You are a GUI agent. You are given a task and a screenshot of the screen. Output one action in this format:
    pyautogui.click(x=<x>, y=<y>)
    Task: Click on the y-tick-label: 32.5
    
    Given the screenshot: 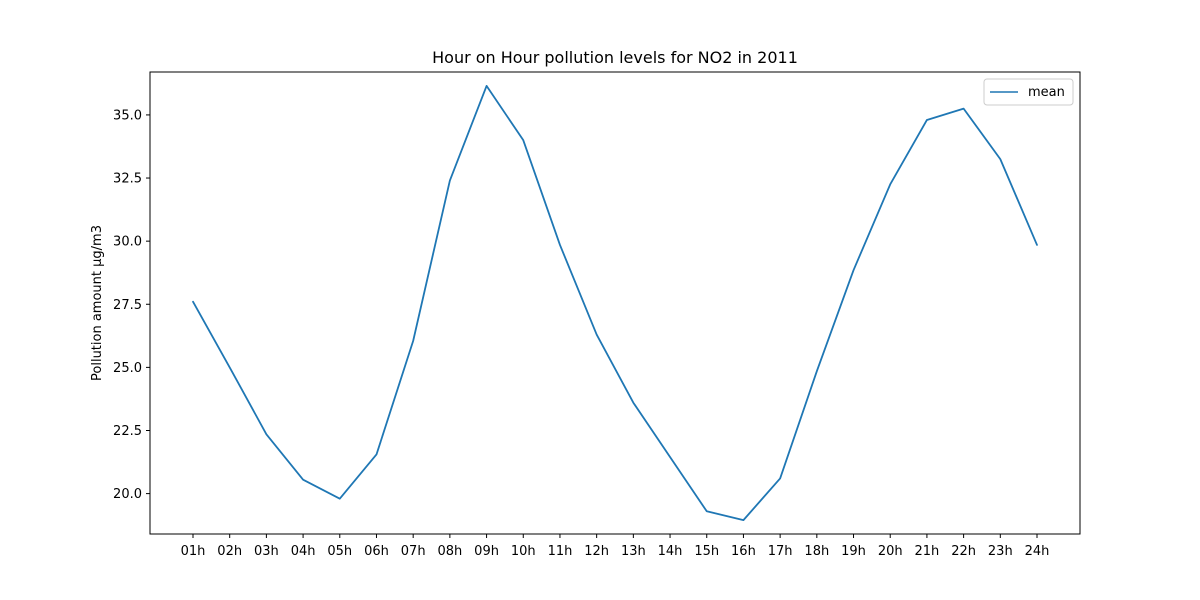 What is the action you would take?
    pyautogui.click(x=127, y=179)
    